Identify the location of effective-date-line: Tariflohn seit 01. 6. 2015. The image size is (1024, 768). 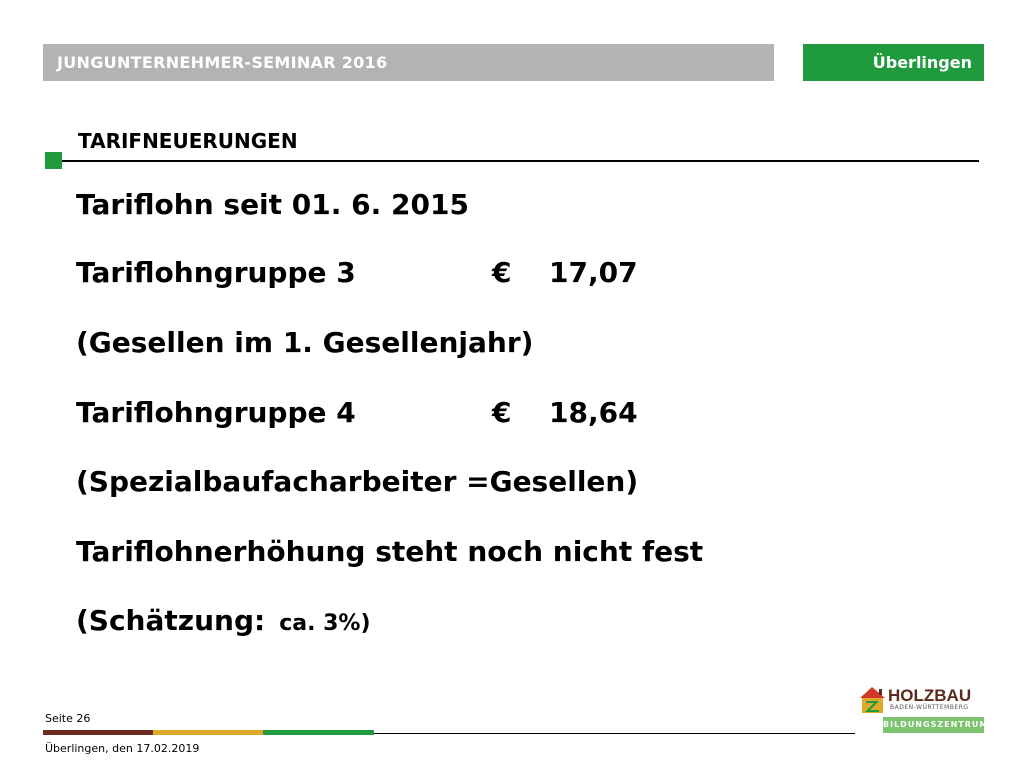
(272, 204).